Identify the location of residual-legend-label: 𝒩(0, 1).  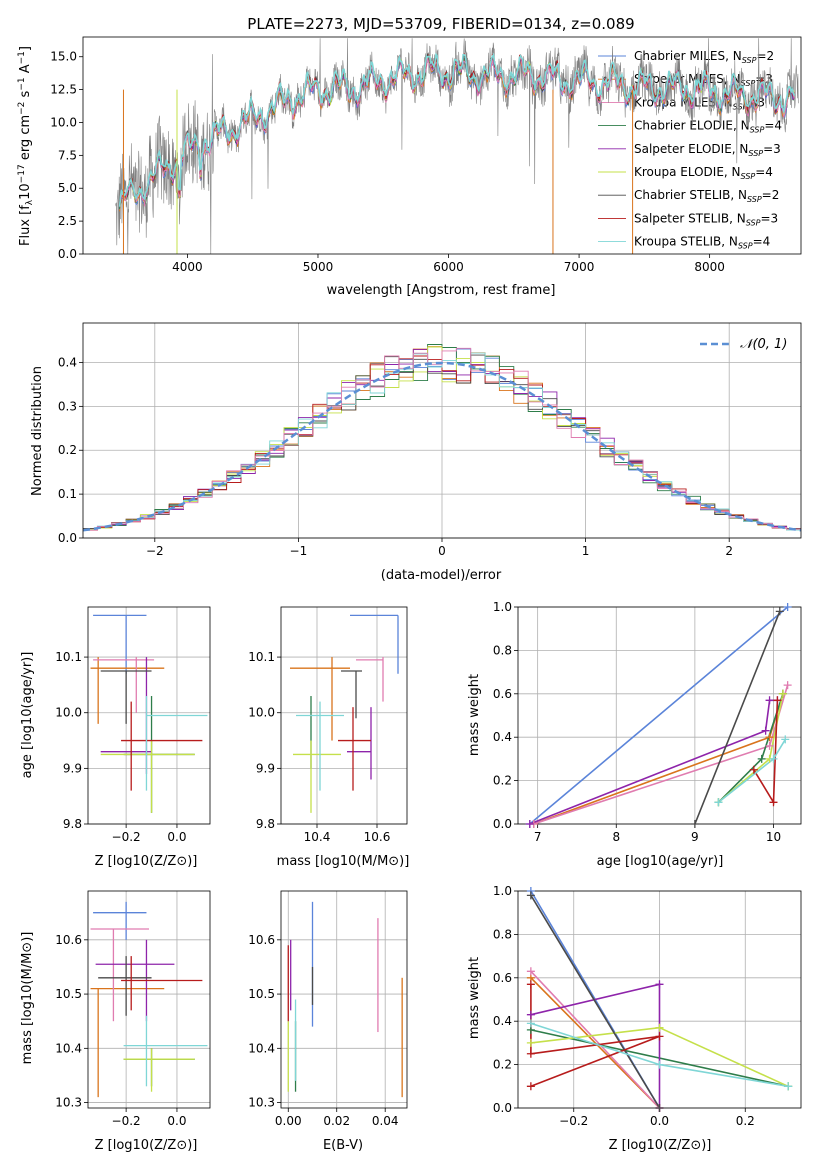
(763, 344).